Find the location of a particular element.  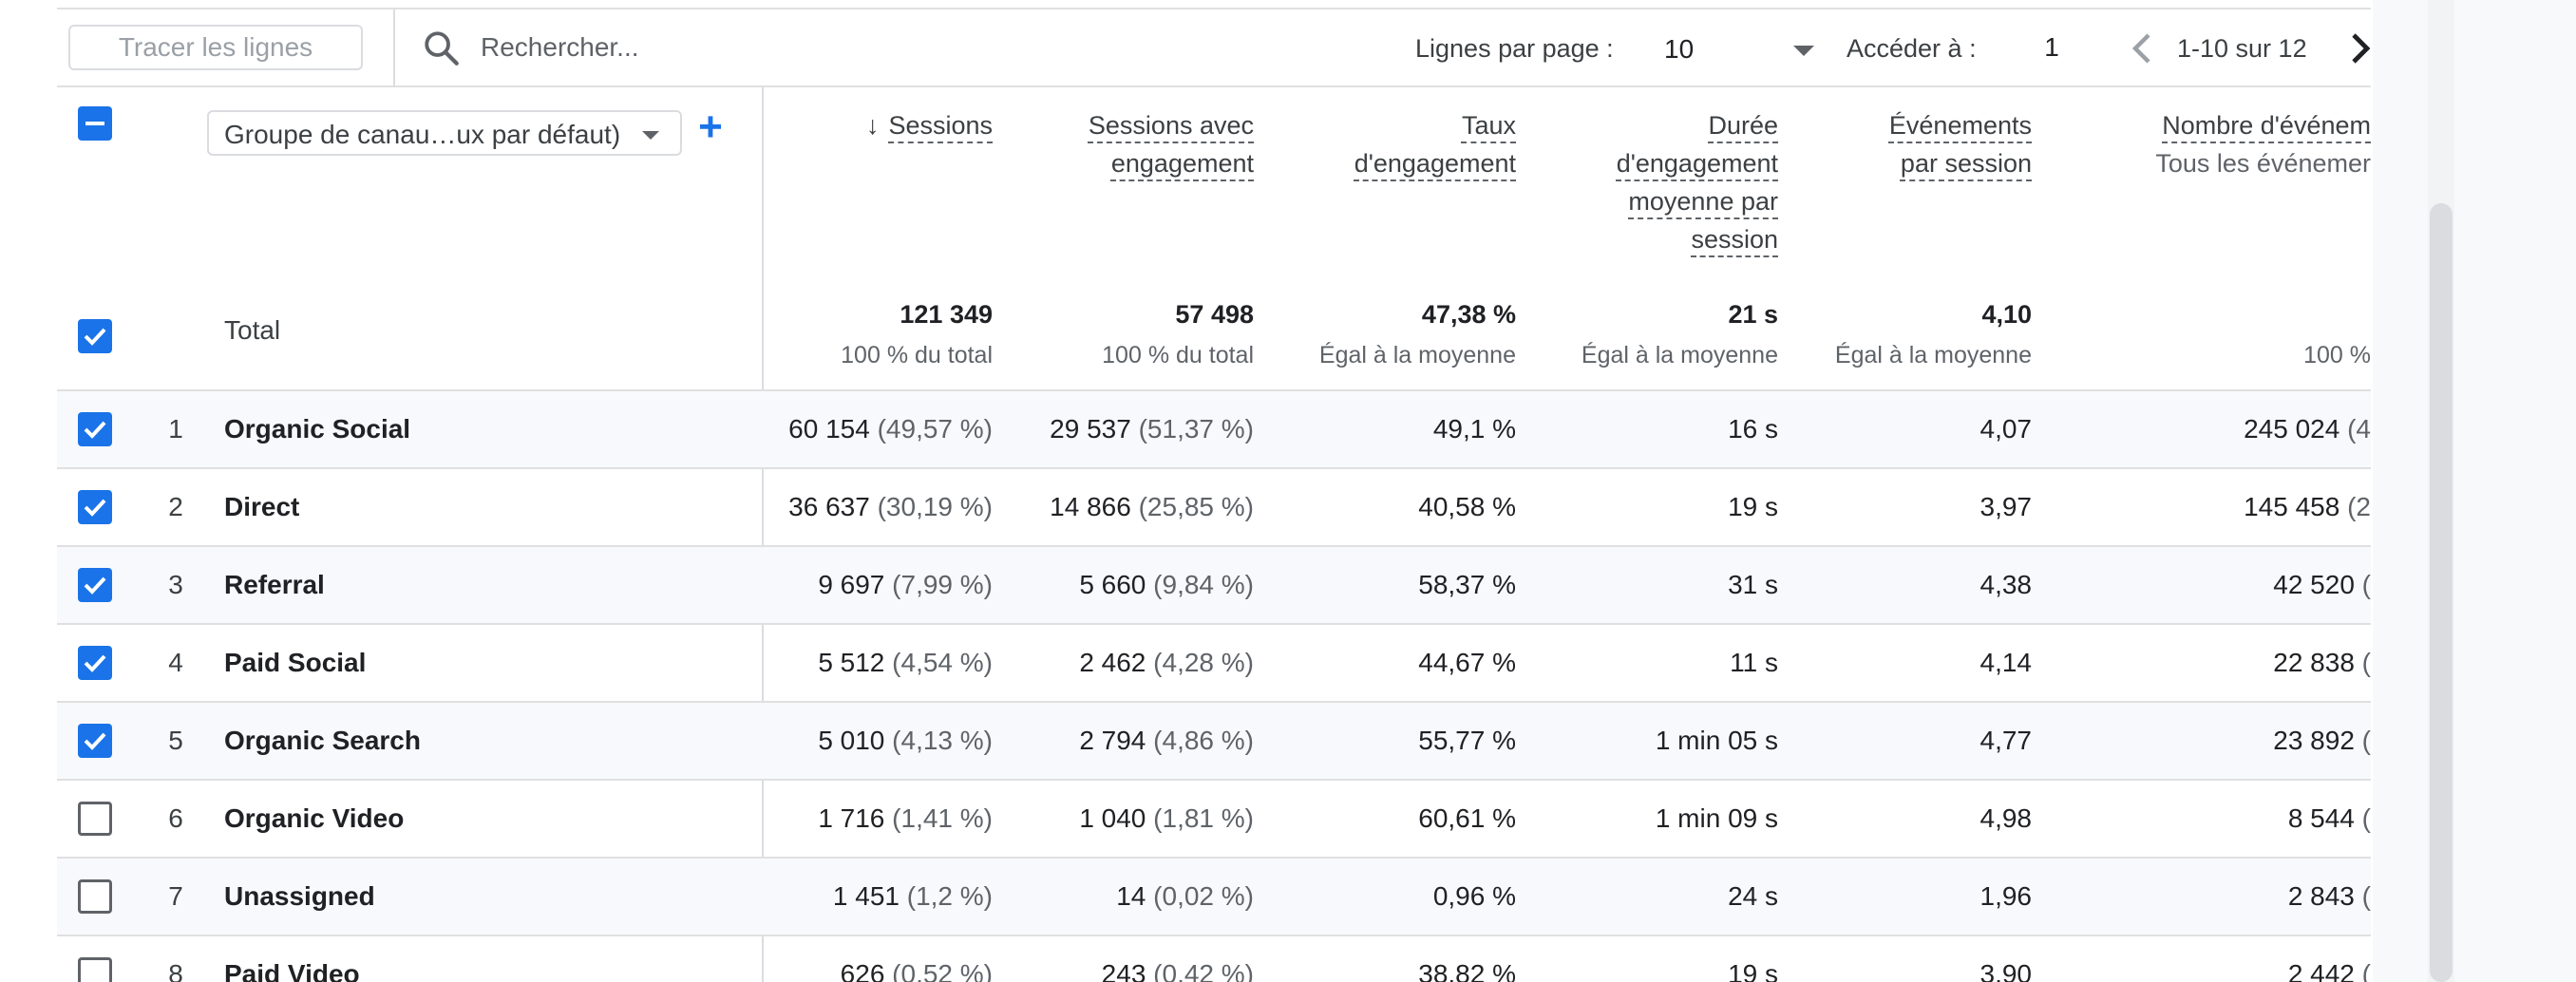

metric-value: 4,14 is located at coordinates (2006, 662).